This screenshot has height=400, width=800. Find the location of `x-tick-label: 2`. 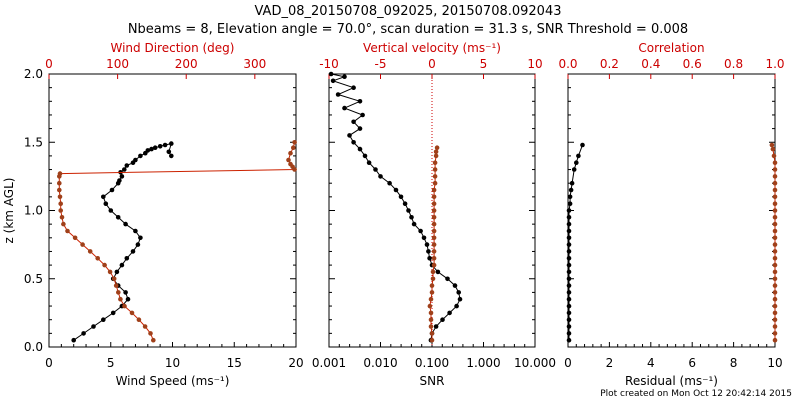

x-tick-label: 2 is located at coordinates (610, 363).